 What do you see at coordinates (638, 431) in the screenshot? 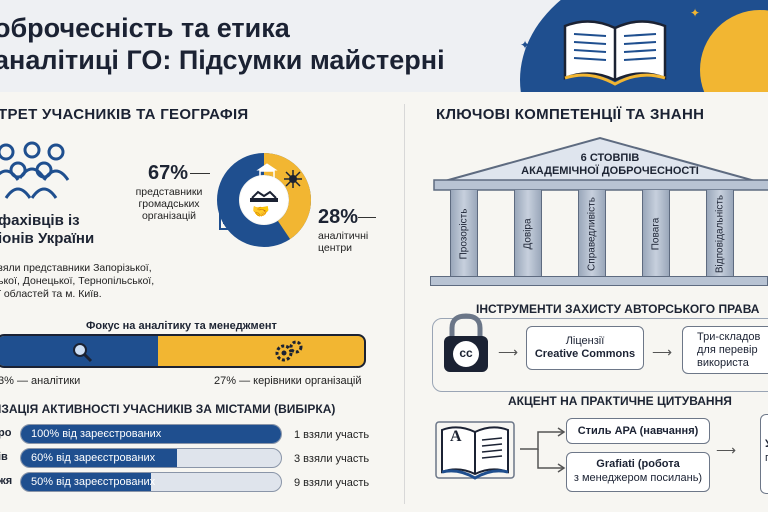
I see `apa-style-box: Стиль APA (навчання)` at bounding box center [638, 431].